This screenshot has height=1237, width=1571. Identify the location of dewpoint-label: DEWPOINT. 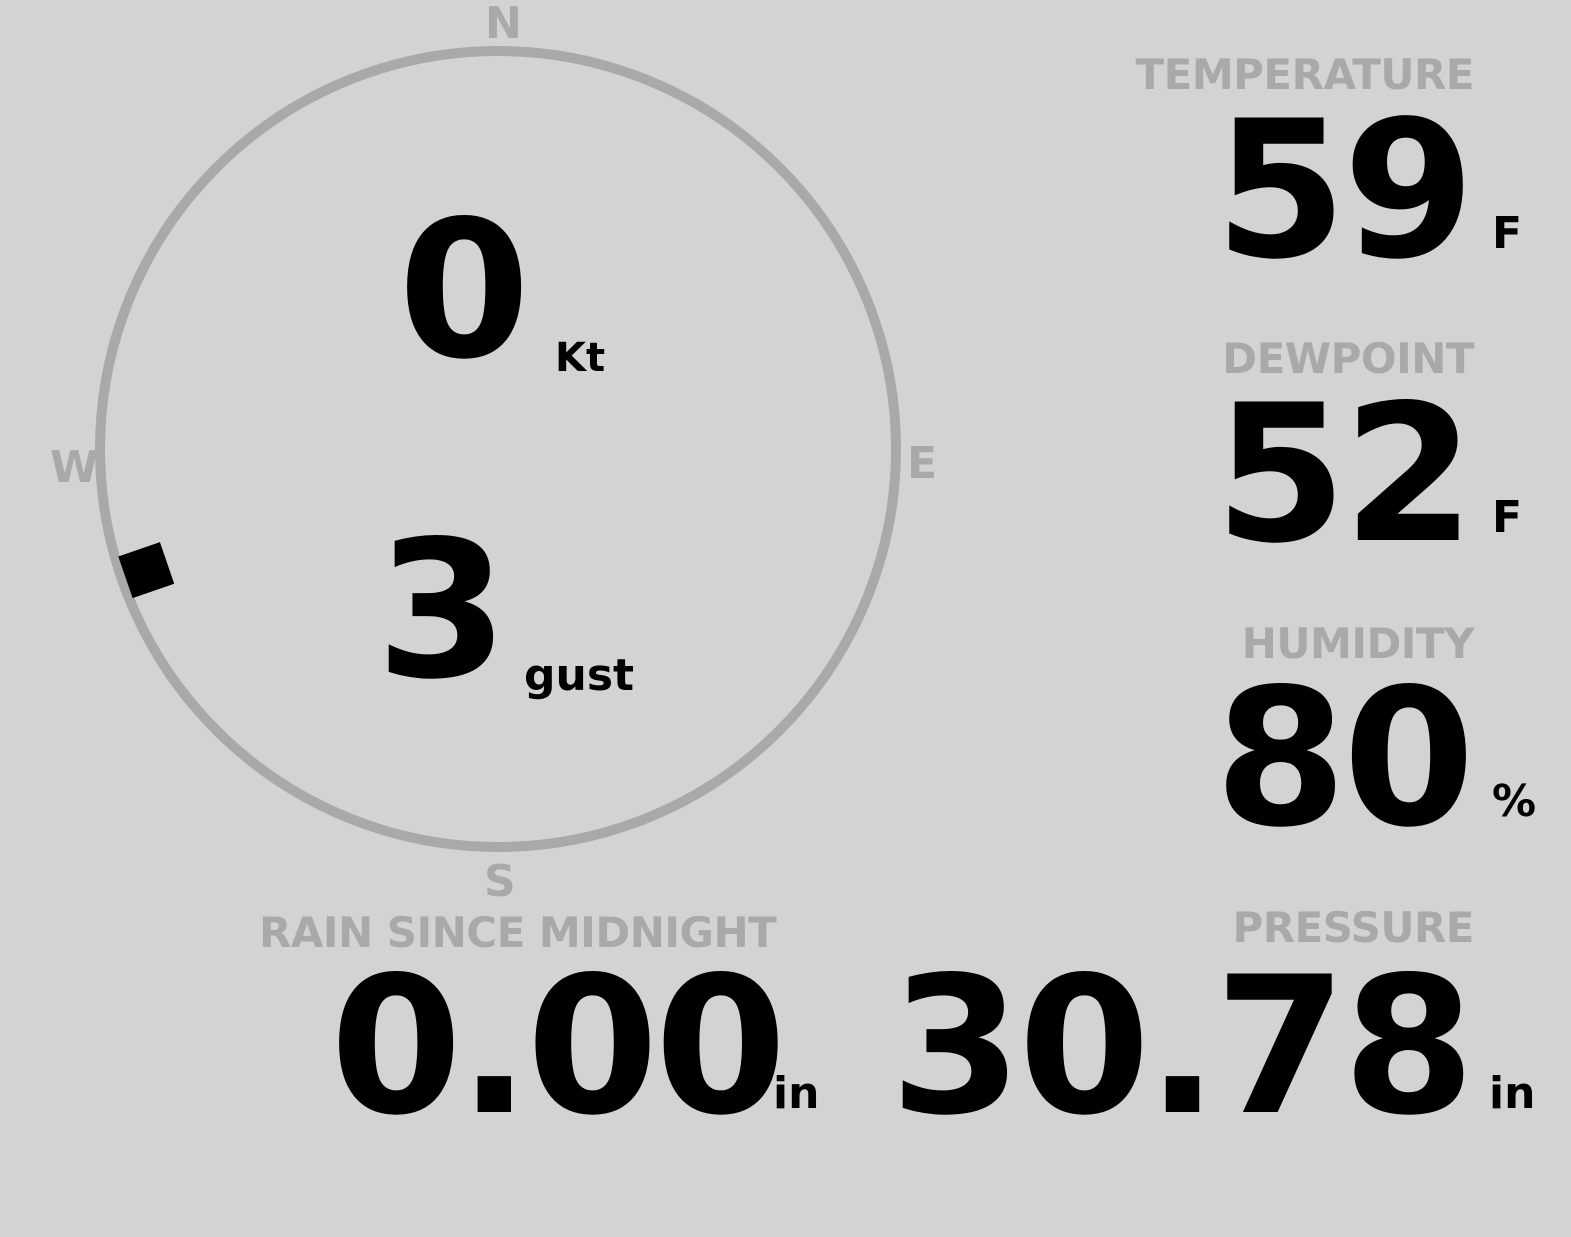
(1348, 358).